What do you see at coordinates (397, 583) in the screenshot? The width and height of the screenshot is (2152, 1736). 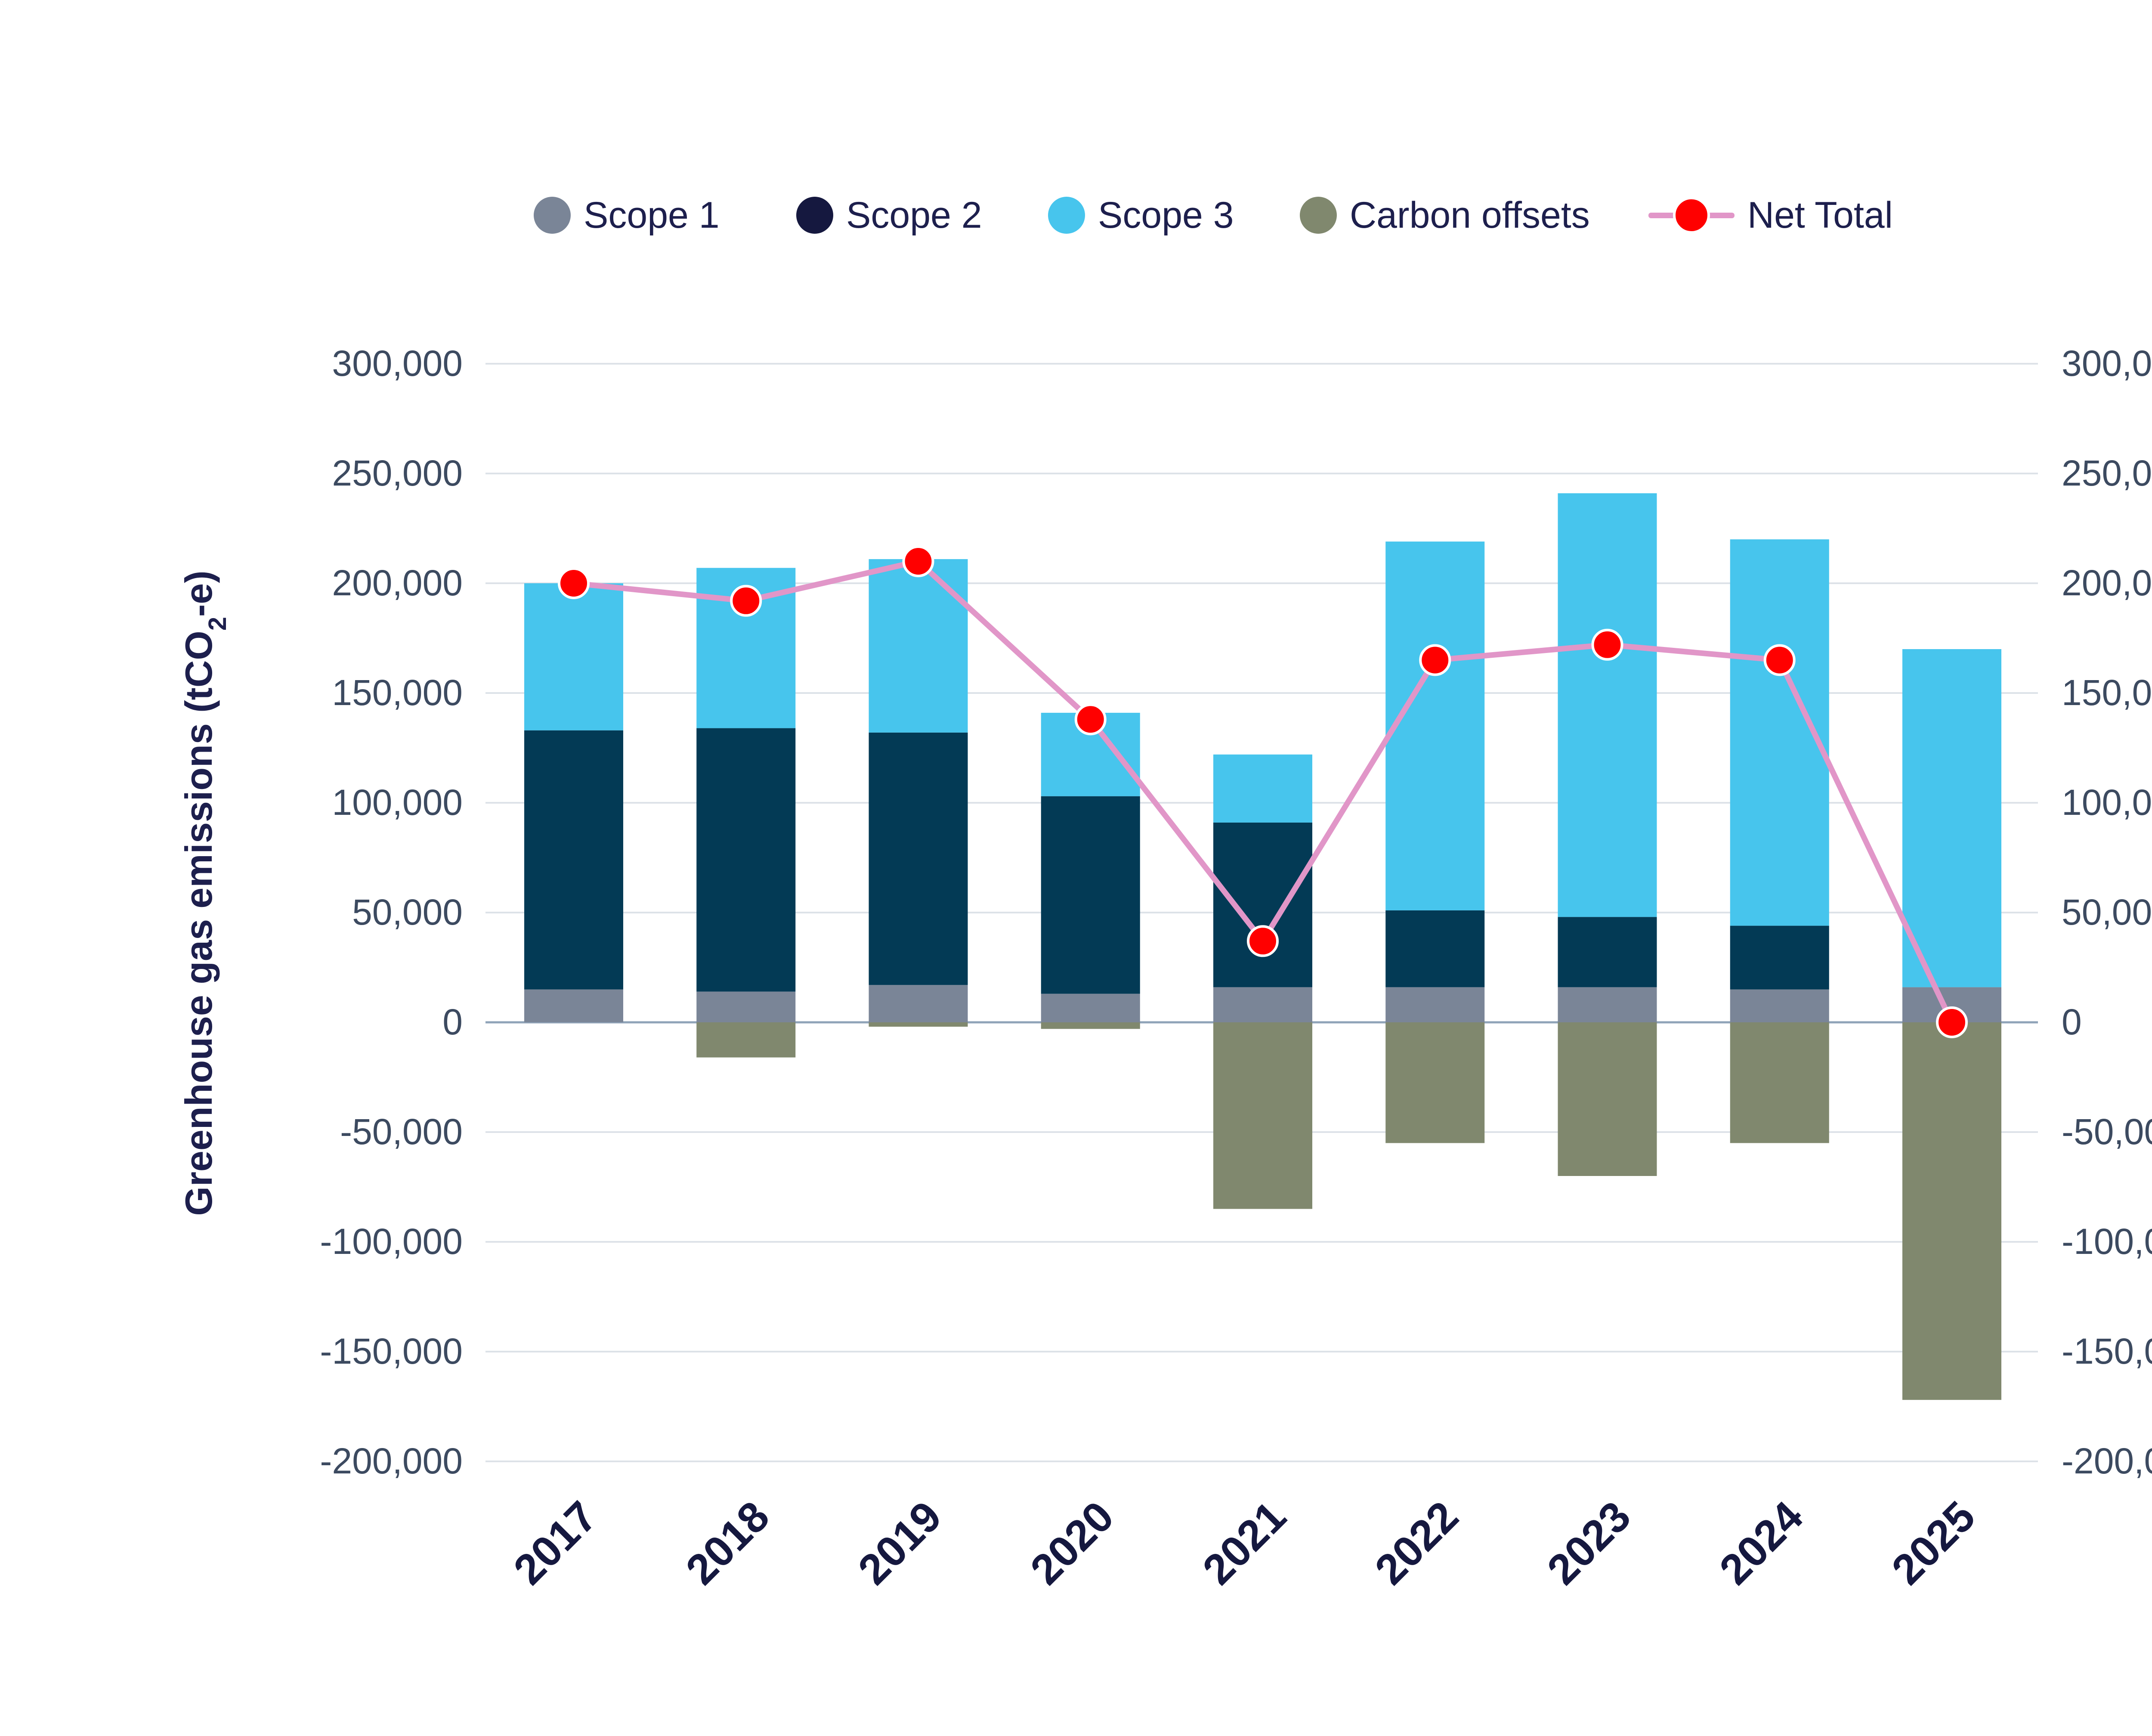 I see `y-tick-label-left: 200,000` at bounding box center [397, 583].